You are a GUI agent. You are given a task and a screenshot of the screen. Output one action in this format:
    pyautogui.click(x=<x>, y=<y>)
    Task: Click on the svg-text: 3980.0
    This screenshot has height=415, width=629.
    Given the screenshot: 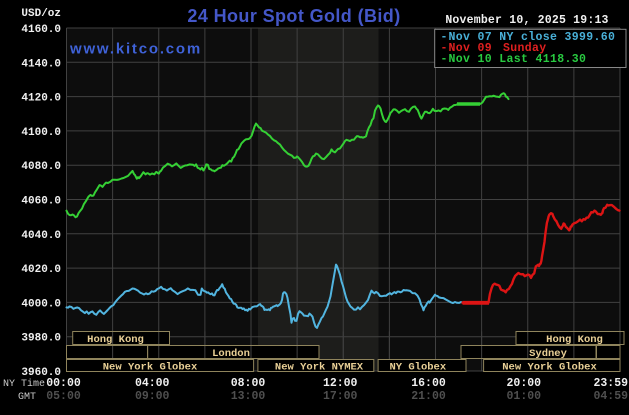 What is the action you would take?
    pyautogui.click(x=41, y=339)
    